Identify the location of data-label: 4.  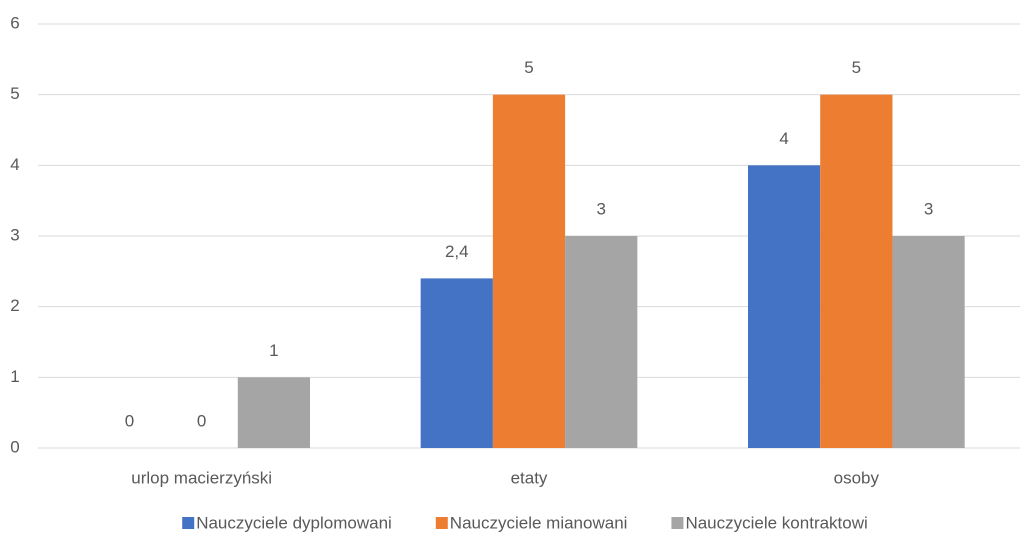
(783, 138).